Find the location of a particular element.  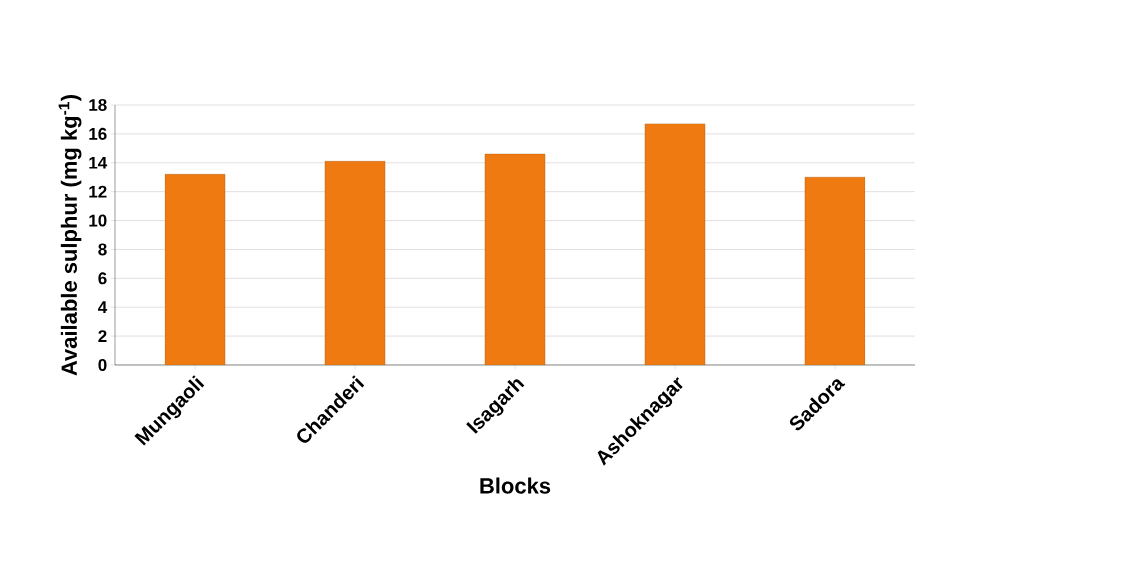

y-tick-label: 18 is located at coordinates (98, 105).